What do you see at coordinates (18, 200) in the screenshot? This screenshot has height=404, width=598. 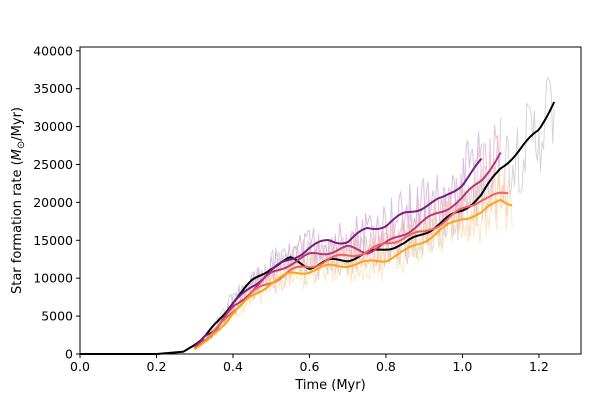 I see `y-axis-label: Star formation rate (M⊙/Myr)` at bounding box center [18, 200].